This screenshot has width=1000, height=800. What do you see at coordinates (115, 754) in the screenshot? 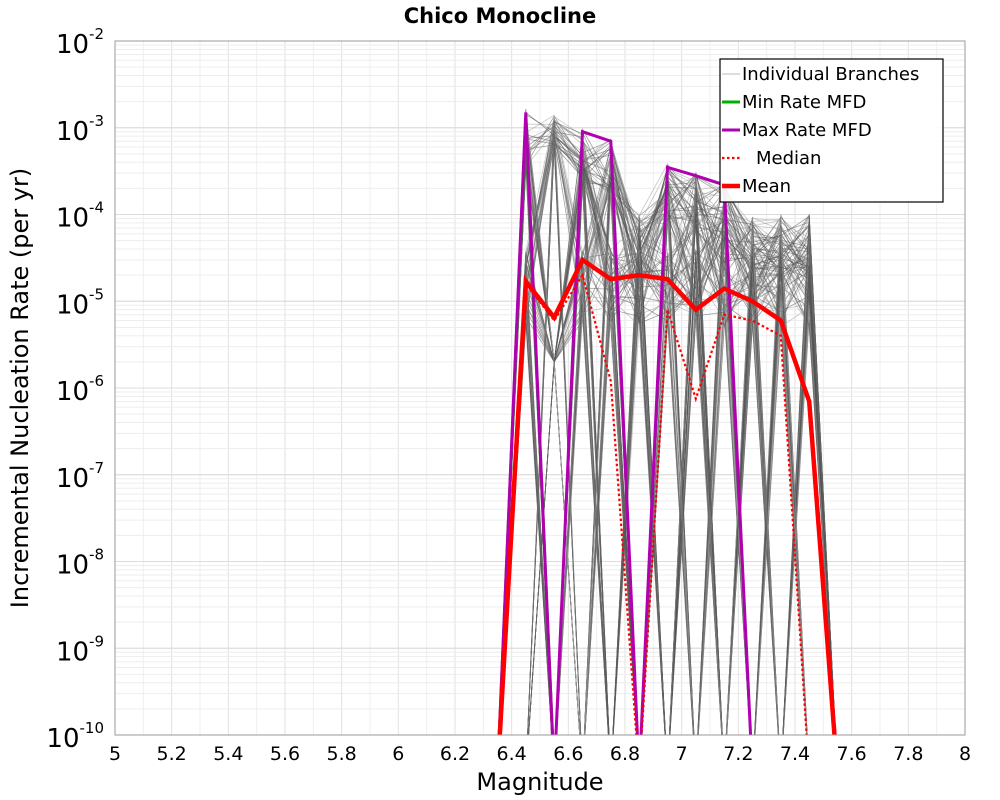
I see `x-tick-label: 5` at bounding box center [115, 754].